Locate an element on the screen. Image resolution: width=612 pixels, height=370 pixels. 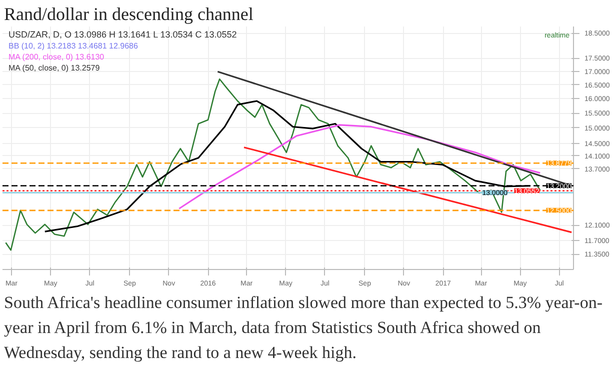
annotation: MA (200, close, 0) 13.6130 is located at coordinates (56, 57).